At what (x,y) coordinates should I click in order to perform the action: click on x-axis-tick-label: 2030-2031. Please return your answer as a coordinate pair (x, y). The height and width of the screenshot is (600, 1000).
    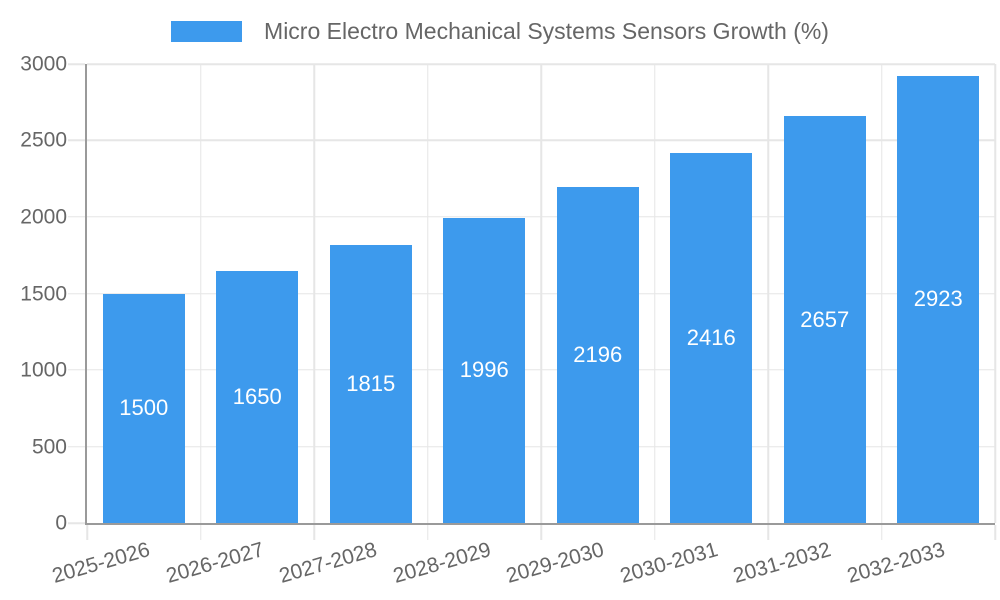
    Looking at the image, I should click on (669, 563).